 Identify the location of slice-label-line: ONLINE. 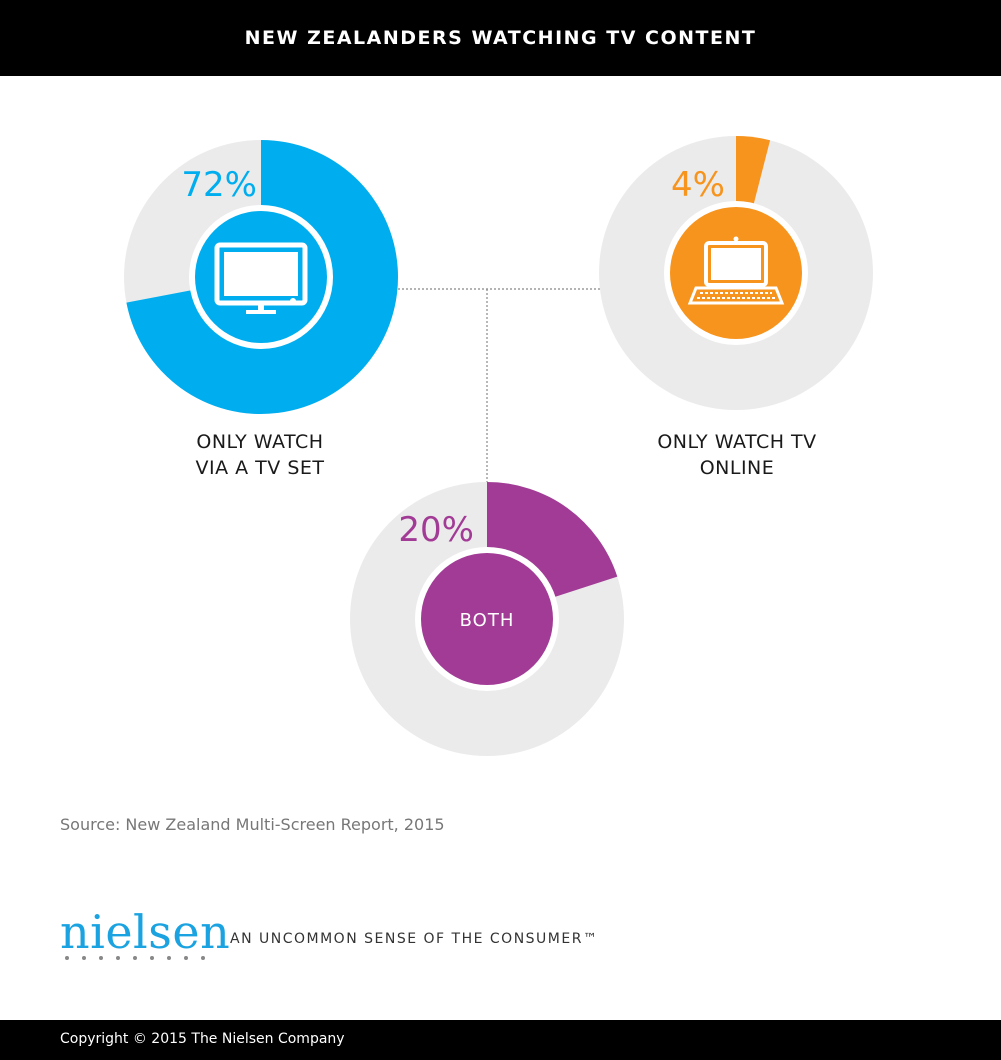
(737, 468).